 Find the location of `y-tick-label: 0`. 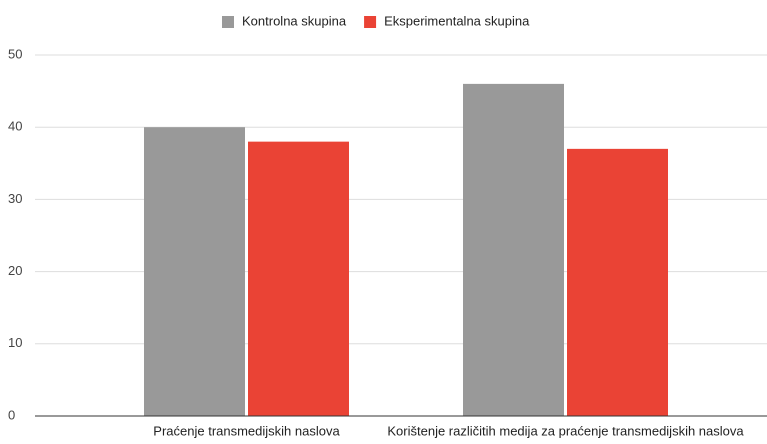

y-tick-label: 0 is located at coordinates (11, 414).